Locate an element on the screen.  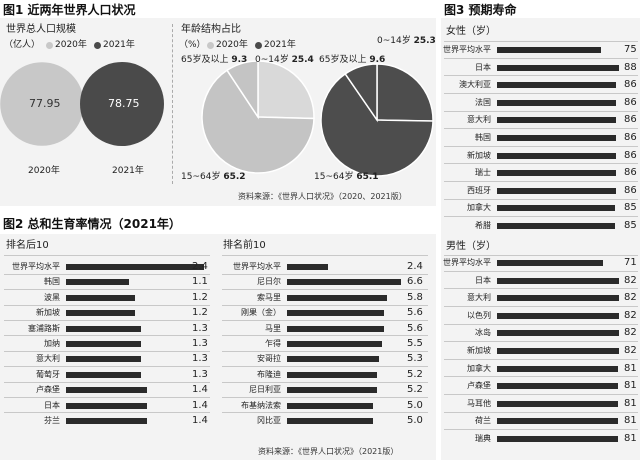
bar-label: 澳大利亚 is located at coordinates (475, 85).